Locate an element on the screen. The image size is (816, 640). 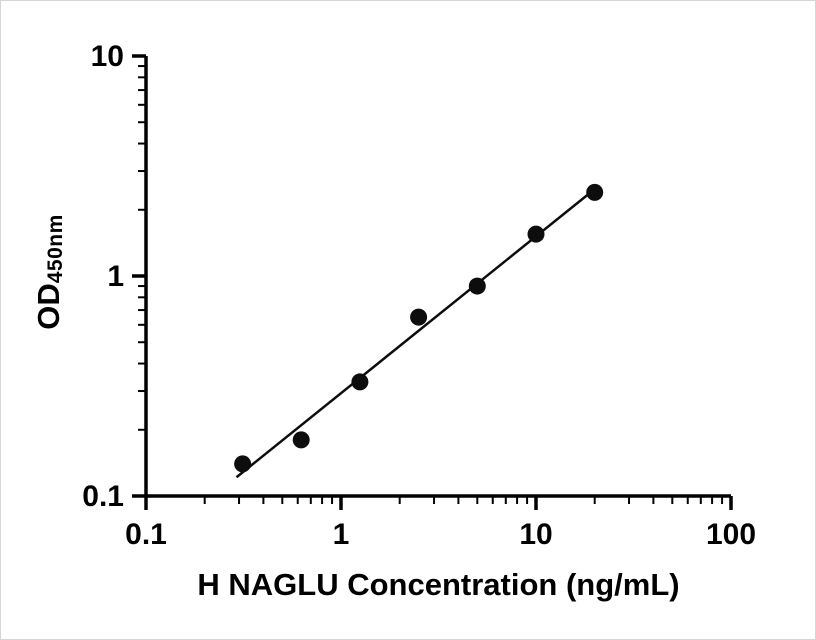
x-tick-label: 10 is located at coordinates (535, 534).